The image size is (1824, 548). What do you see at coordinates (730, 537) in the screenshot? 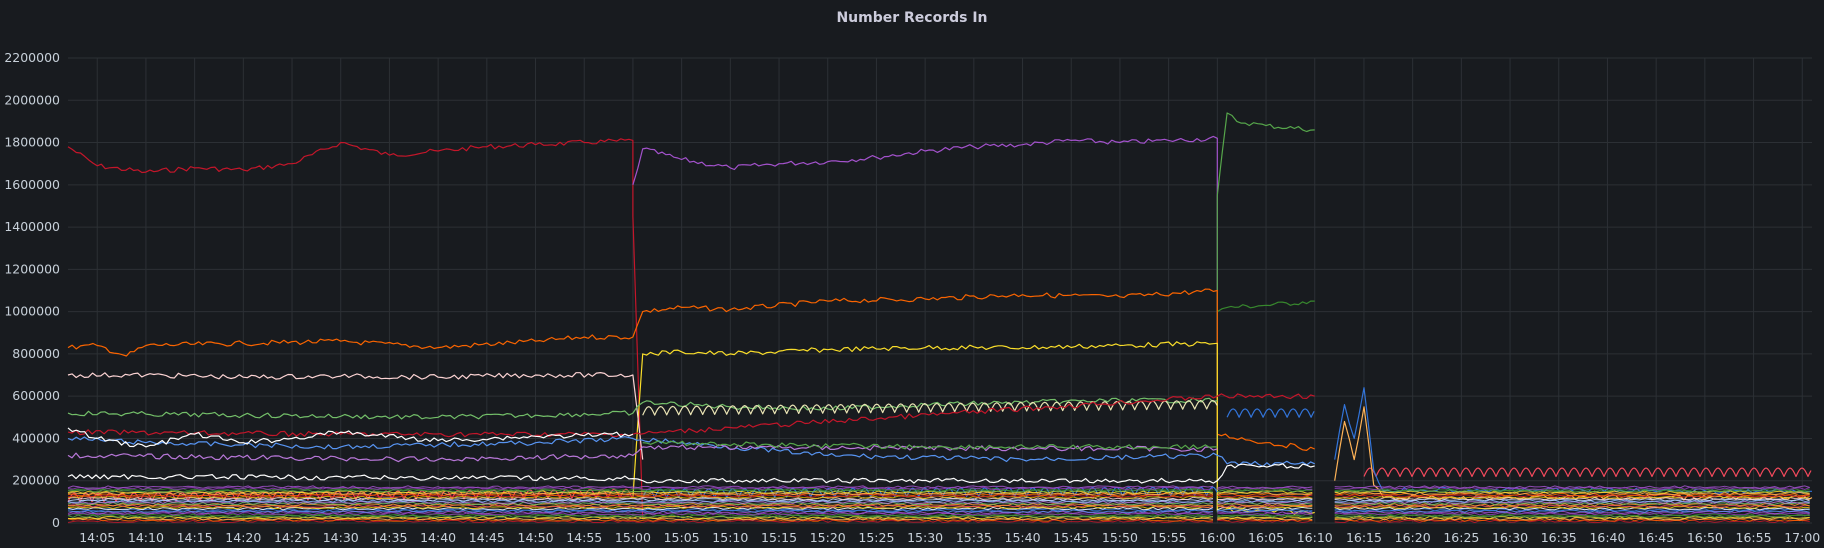
I see `x-tick-label: 15:10` at bounding box center [730, 537].